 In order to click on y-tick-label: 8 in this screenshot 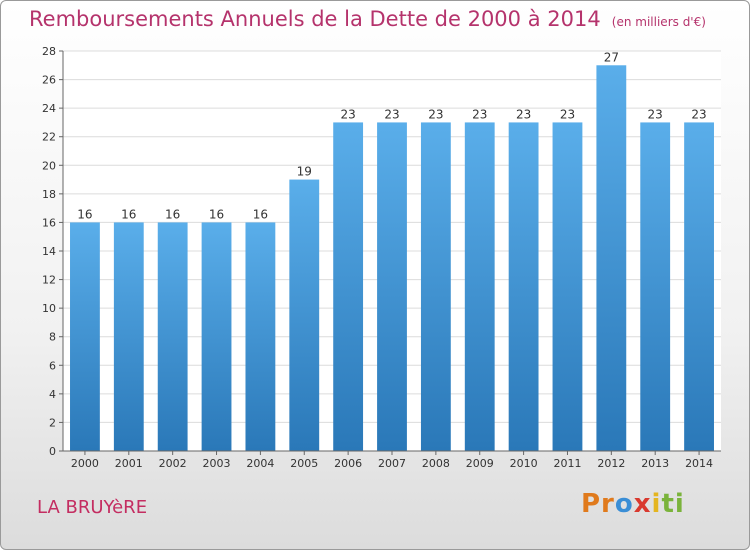, I will do `click(52, 337)`.